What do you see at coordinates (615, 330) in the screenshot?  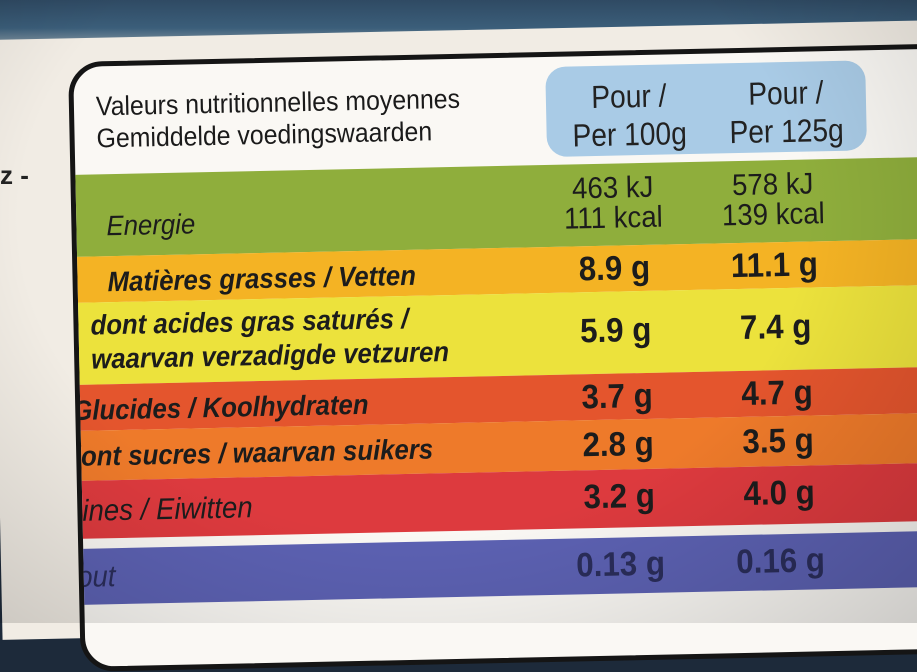 I see `saturated-fat-per-100g: 5.9 g` at bounding box center [615, 330].